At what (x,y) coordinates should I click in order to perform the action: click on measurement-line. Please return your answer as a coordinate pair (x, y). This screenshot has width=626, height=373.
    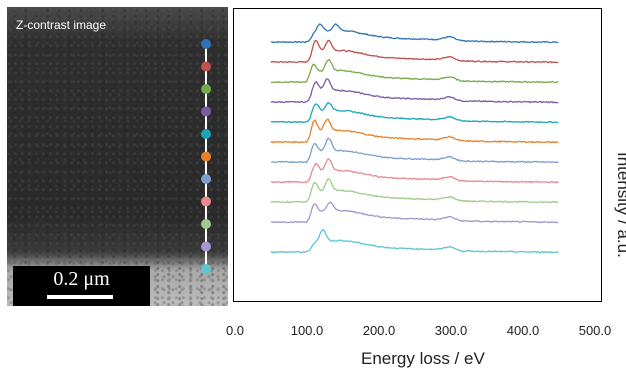
    Looking at the image, I should click on (206, 156).